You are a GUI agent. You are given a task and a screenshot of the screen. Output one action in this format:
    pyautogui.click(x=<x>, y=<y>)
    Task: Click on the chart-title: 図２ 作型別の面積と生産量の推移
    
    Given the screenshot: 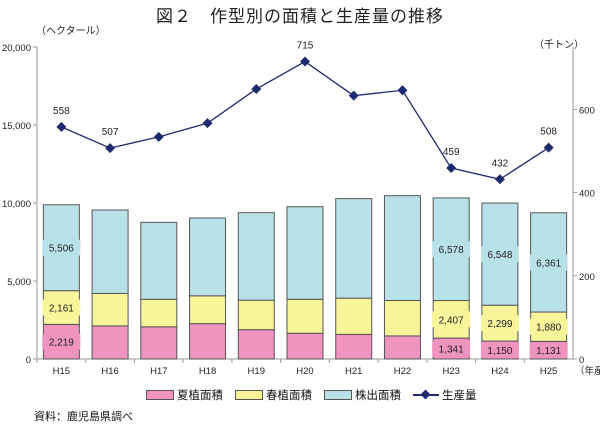 What is the action you would take?
    pyautogui.click(x=300, y=17)
    